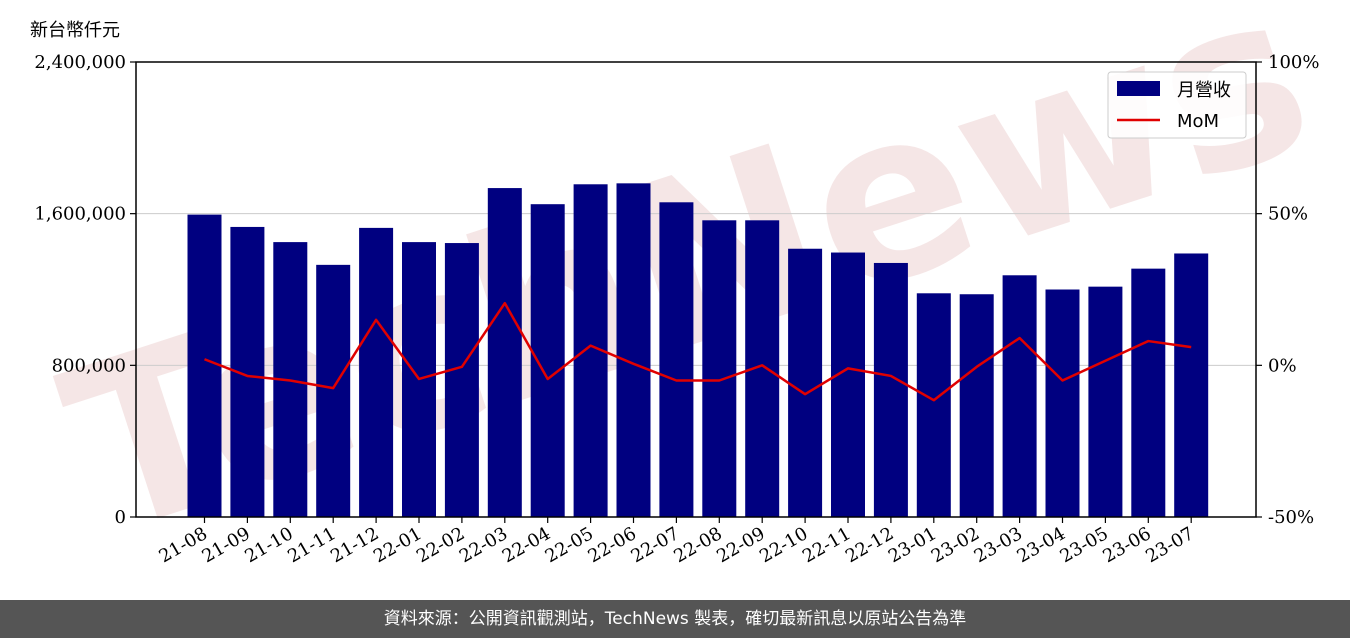 This screenshot has width=1350, height=638. What do you see at coordinates (1041, 545) in the screenshot?
I see `x-tick-label: 23-04` at bounding box center [1041, 545].